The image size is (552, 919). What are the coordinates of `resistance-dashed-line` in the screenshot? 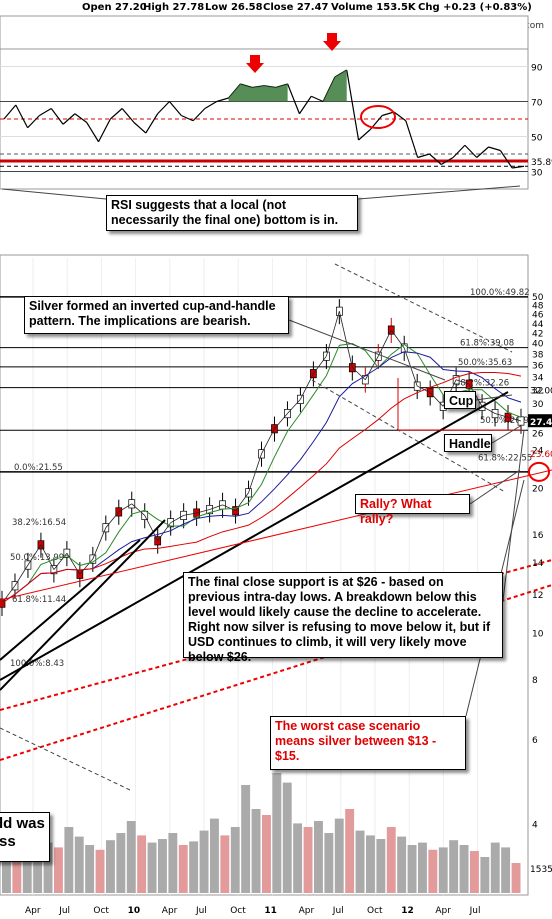 It's located at (423, 308).